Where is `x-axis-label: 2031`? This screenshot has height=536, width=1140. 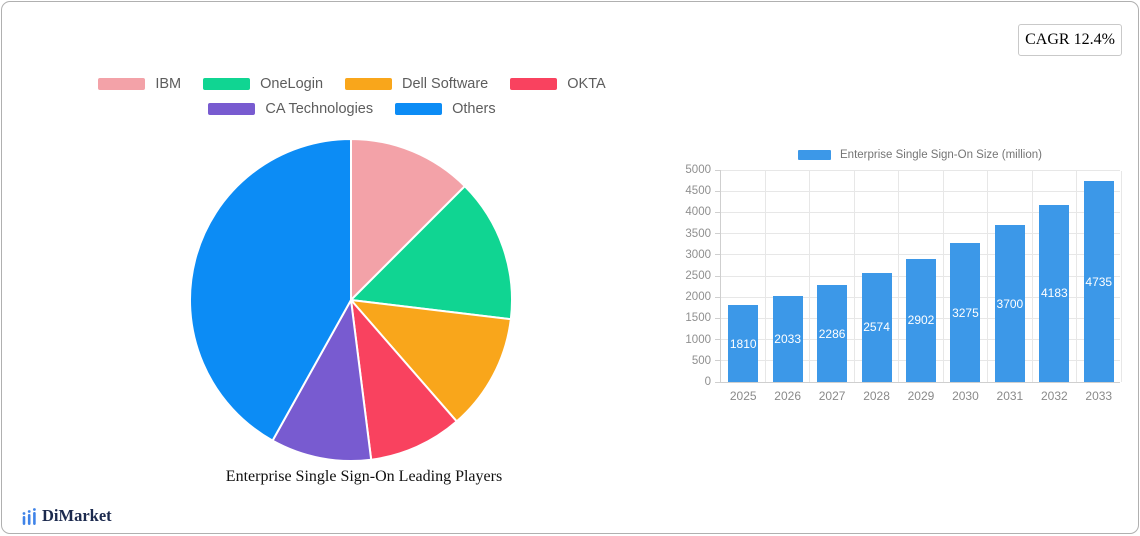
x-axis-label: 2031 is located at coordinates (1010, 396).